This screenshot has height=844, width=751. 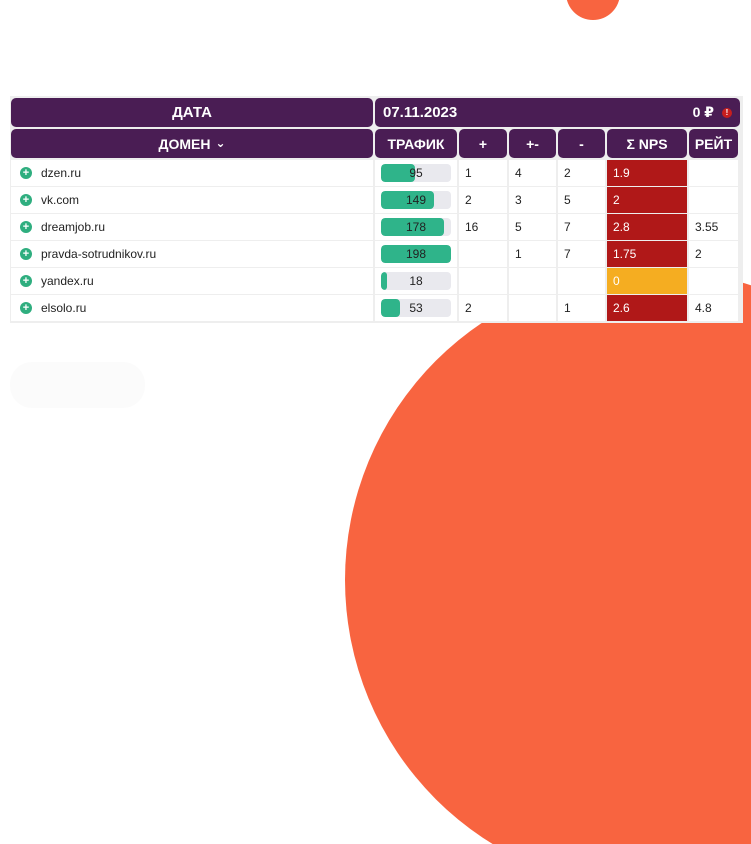 What do you see at coordinates (483, 227) in the screenshot?
I see `plus-cell: 16` at bounding box center [483, 227].